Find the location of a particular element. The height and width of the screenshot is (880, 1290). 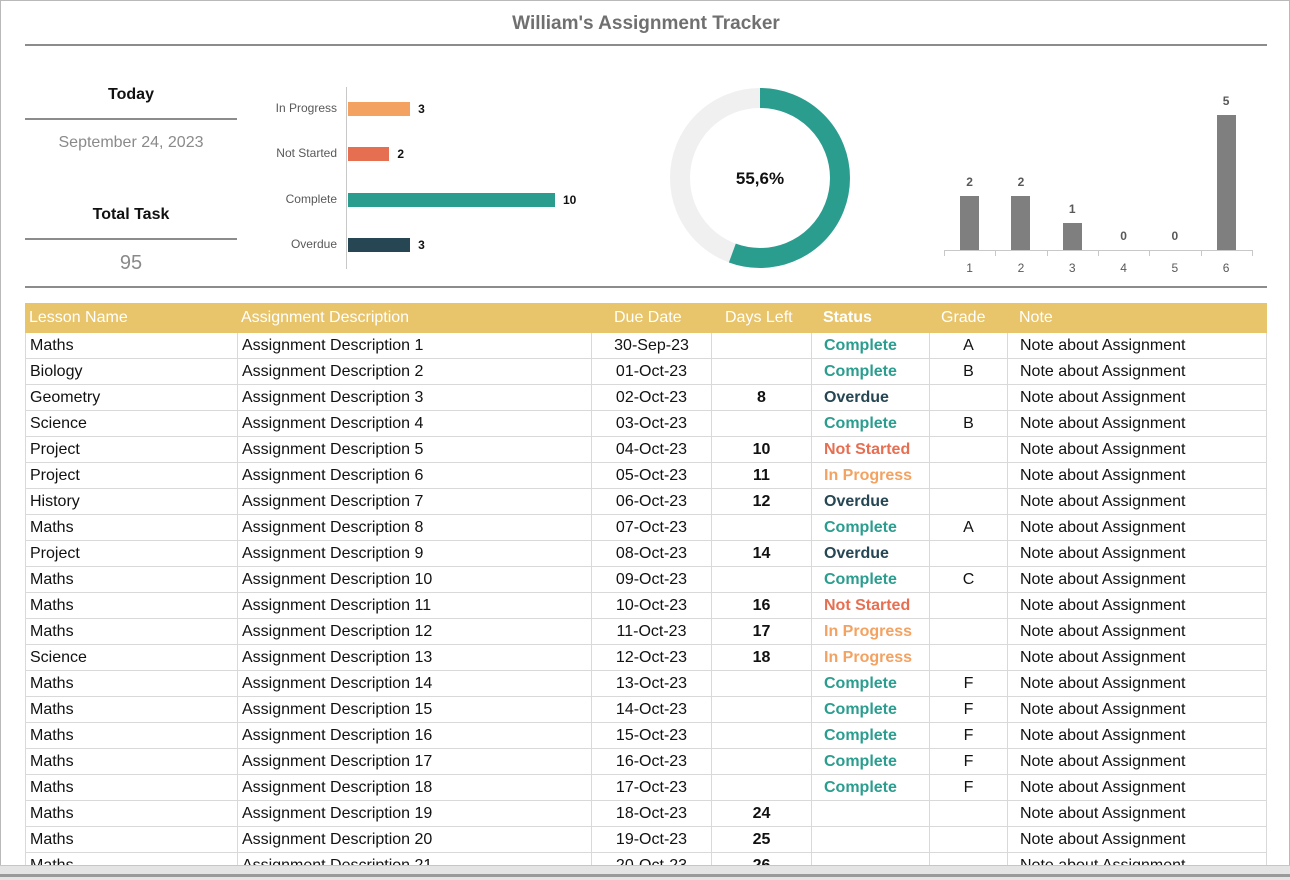

lesson-name-cell: Geometry is located at coordinates (131, 397).